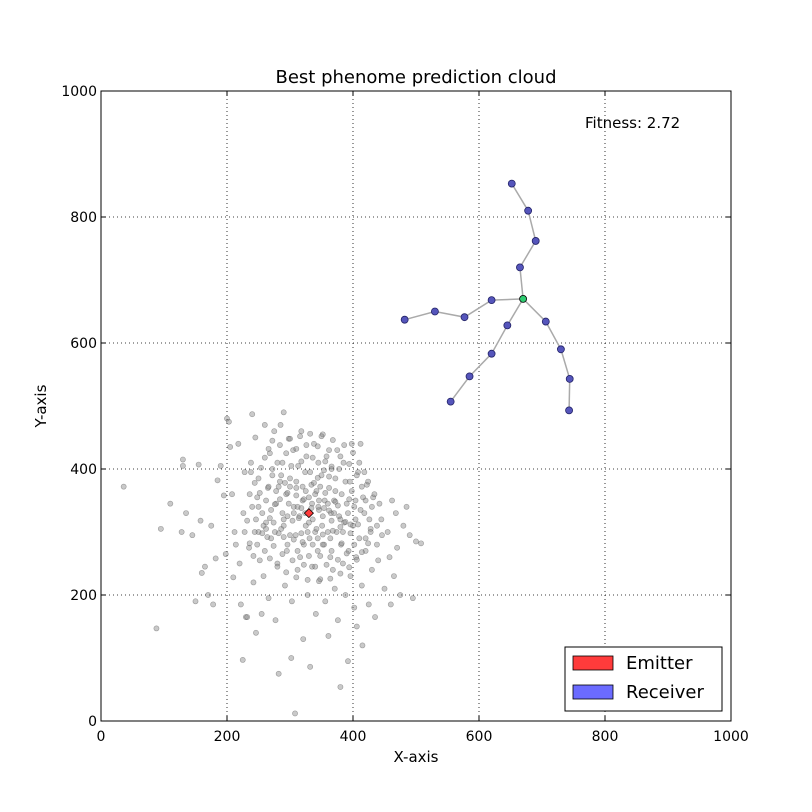 The width and height of the screenshot is (812, 812). What do you see at coordinates (605, 737) in the screenshot?
I see `x-tick-label: 800` at bounding box center [605, 737].